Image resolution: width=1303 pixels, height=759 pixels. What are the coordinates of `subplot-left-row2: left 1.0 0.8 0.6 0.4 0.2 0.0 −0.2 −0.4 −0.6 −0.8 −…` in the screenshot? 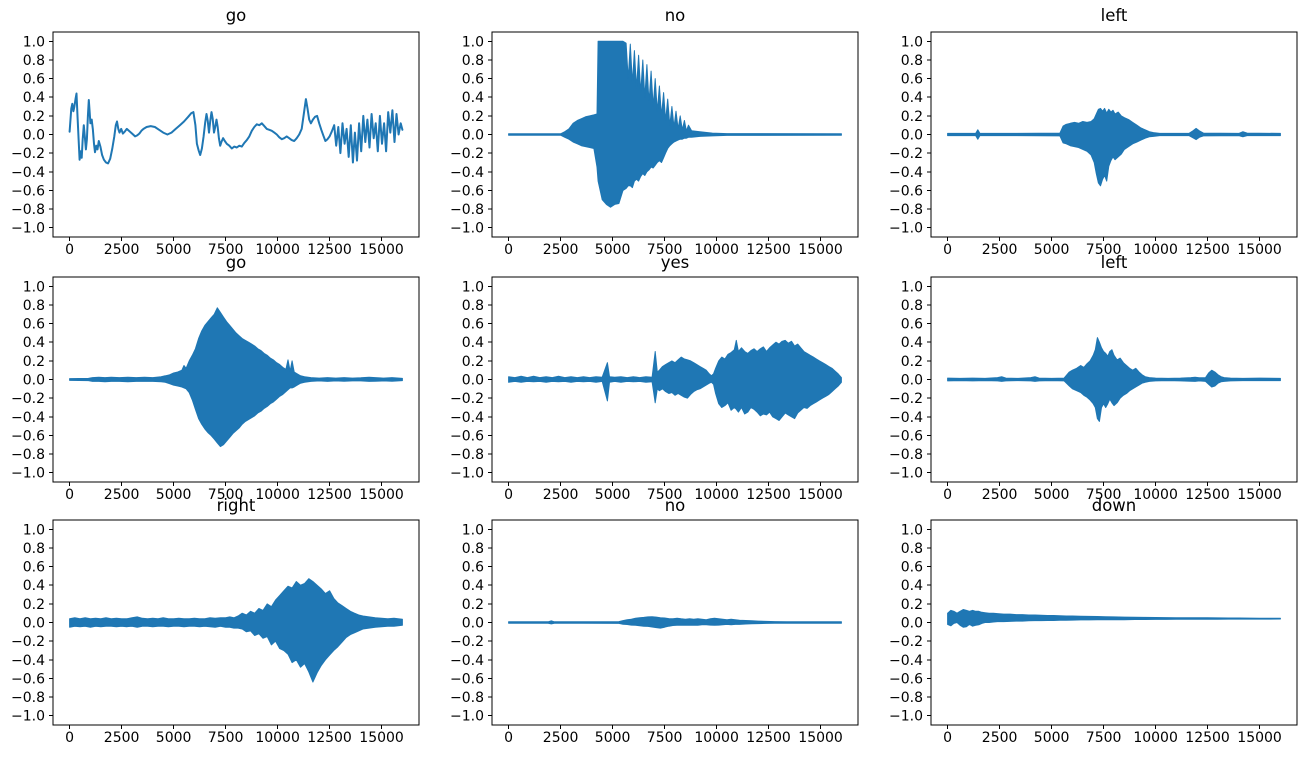 It's located at (1093, 378).